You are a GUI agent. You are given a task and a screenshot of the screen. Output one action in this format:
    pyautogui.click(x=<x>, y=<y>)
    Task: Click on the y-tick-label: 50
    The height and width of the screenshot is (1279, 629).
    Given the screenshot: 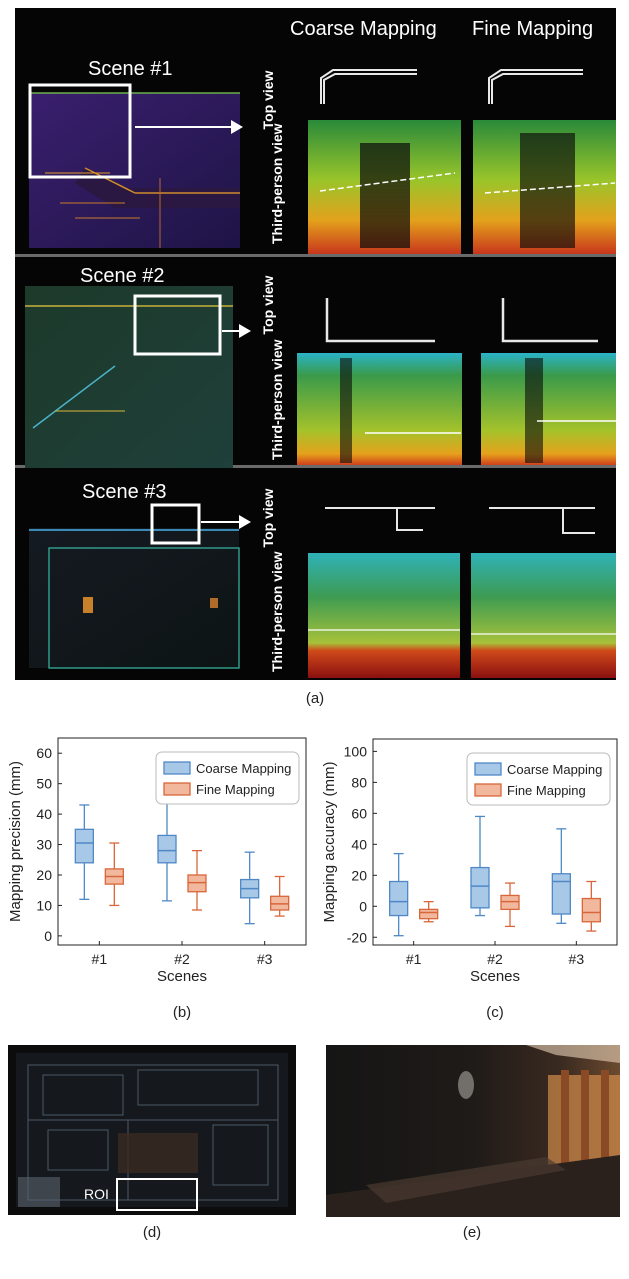 What is the action you would take?
    pyautogui.click(x=44, y=784)
    